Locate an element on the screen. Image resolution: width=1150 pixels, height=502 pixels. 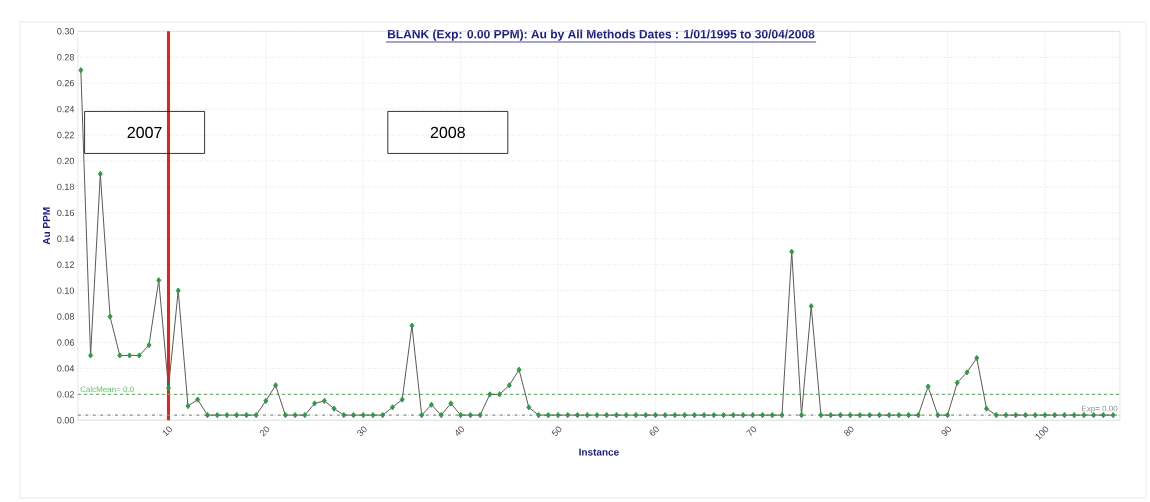
y-tick-label: 0.30 is located at coordinates (66, 31).